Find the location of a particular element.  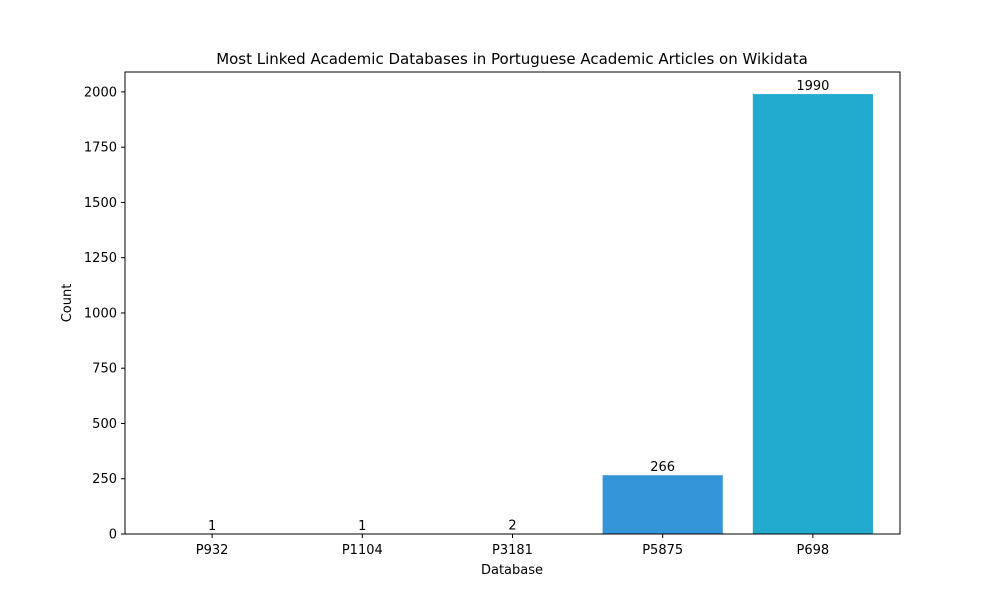

y-tick-label-250: 250 is located at coordinates (104, 479).